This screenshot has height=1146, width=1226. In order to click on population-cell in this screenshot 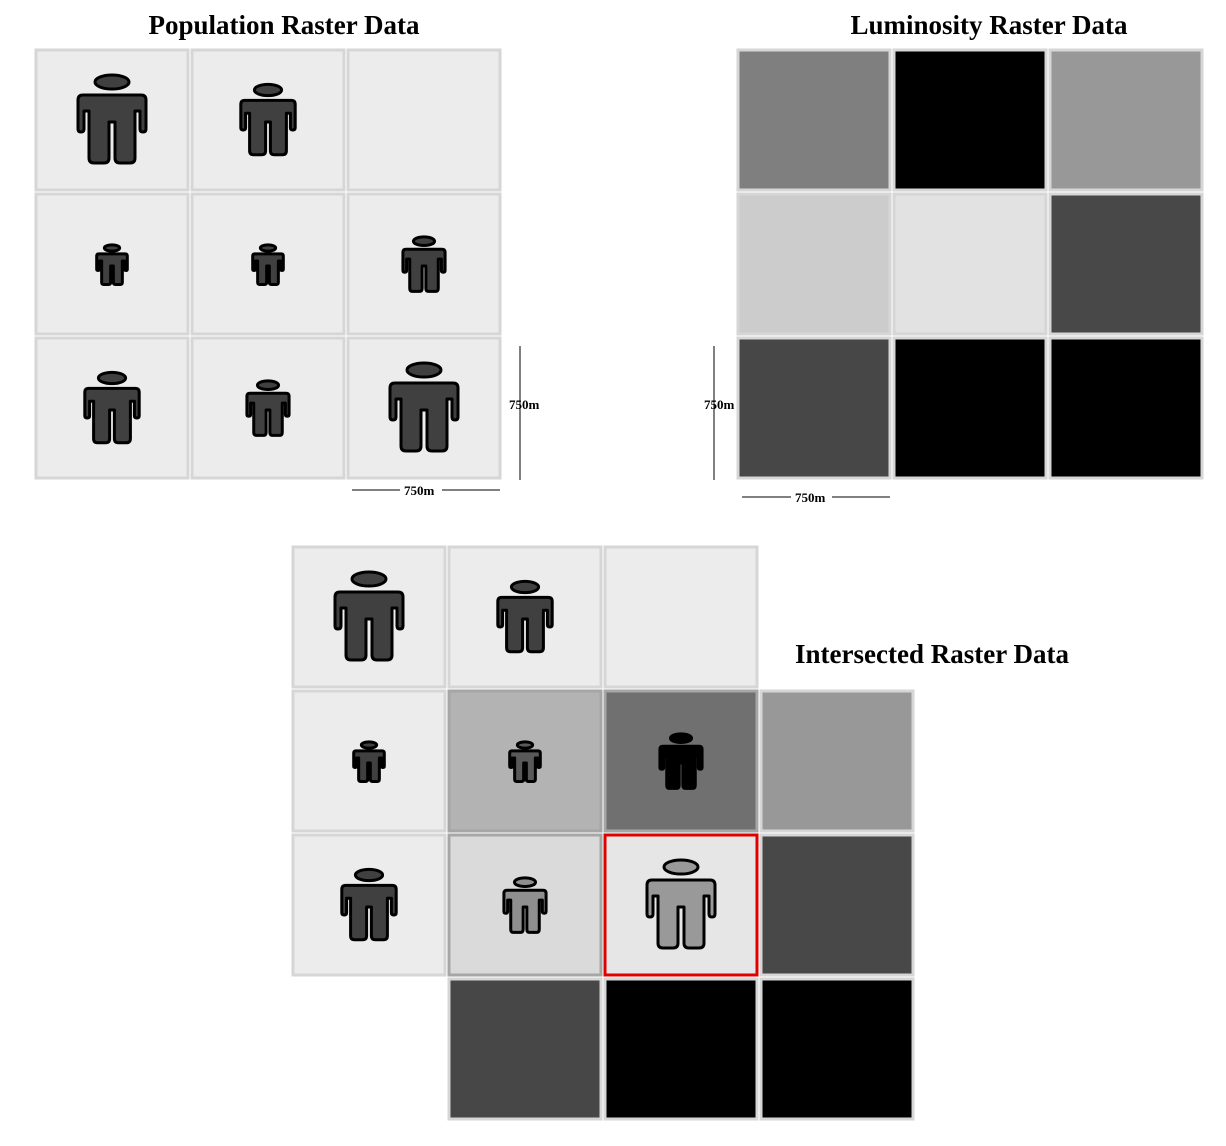, I will do `click(424, 120)`.